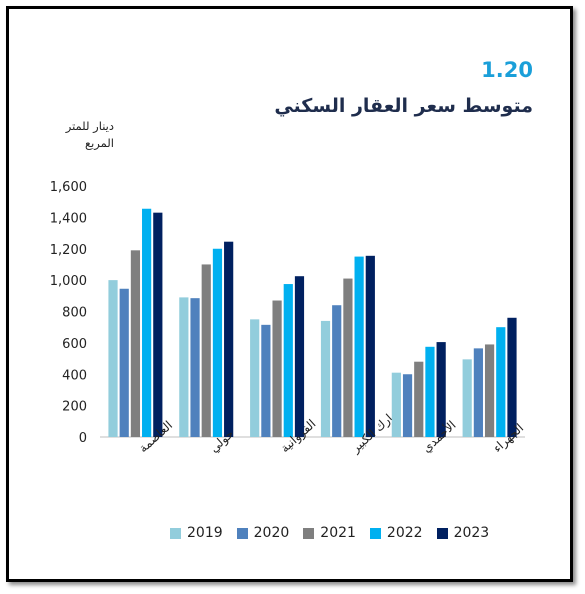 This screenshot has width=585, height=594. What do you see at coordinates (74, 407) in the screenshot?
I see `y-tick-label: 200` at bounding box center [74, 407].